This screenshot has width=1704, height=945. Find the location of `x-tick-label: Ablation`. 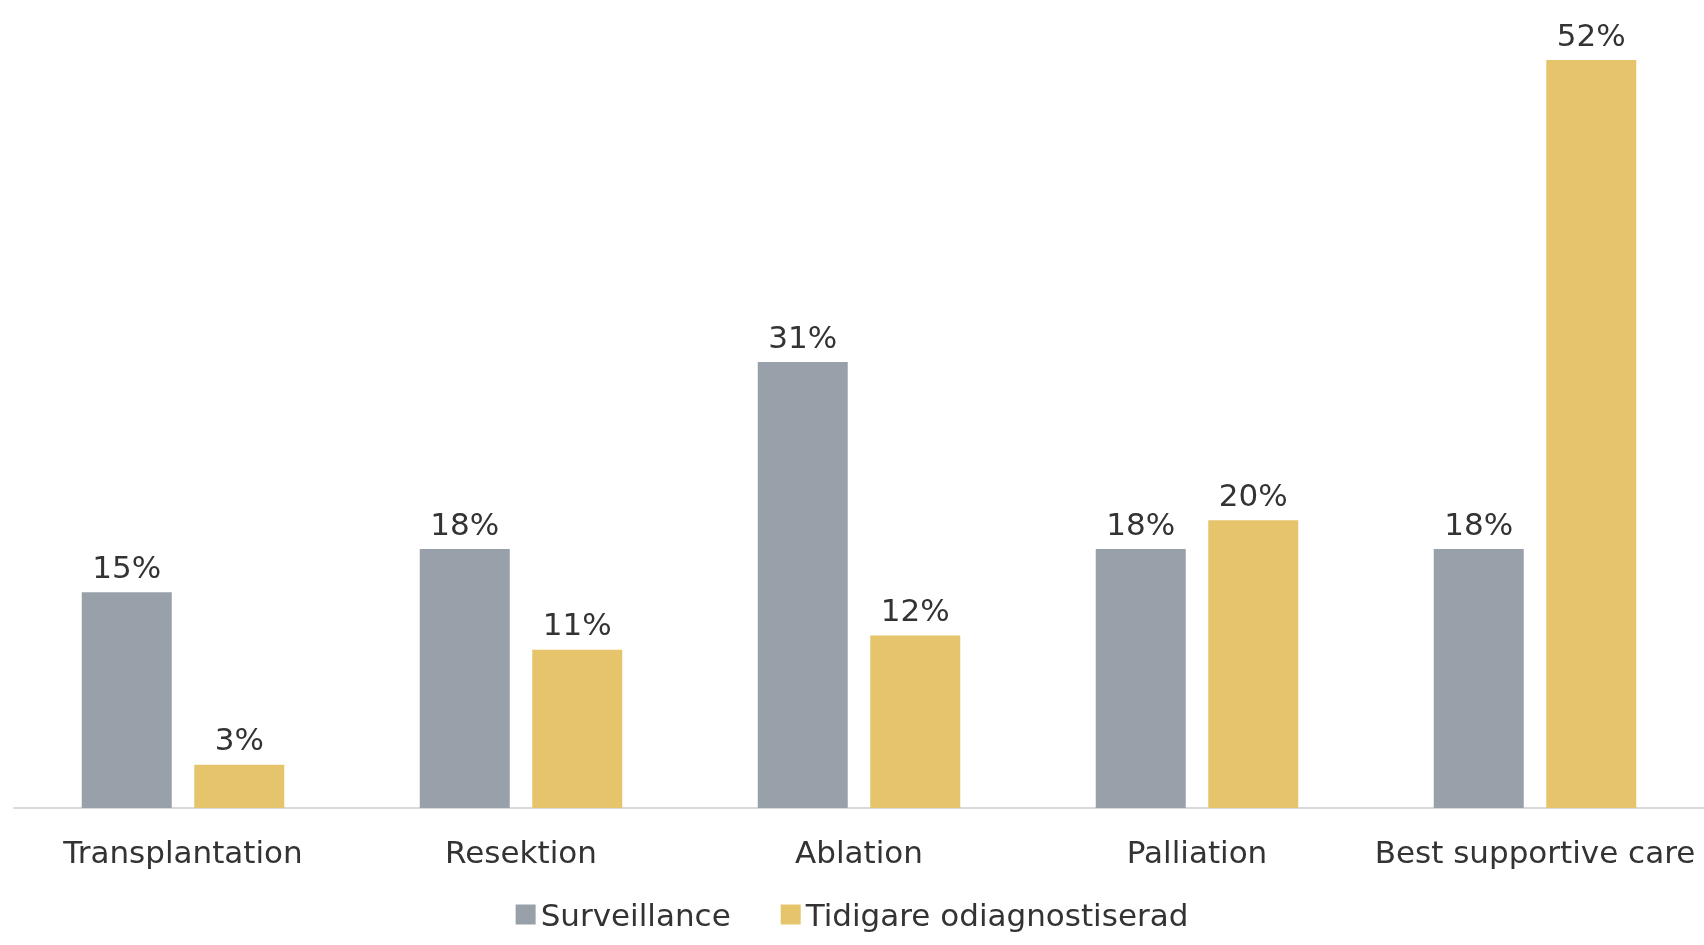

x-tick-label: Ablation is located at coordinates (859, 851).